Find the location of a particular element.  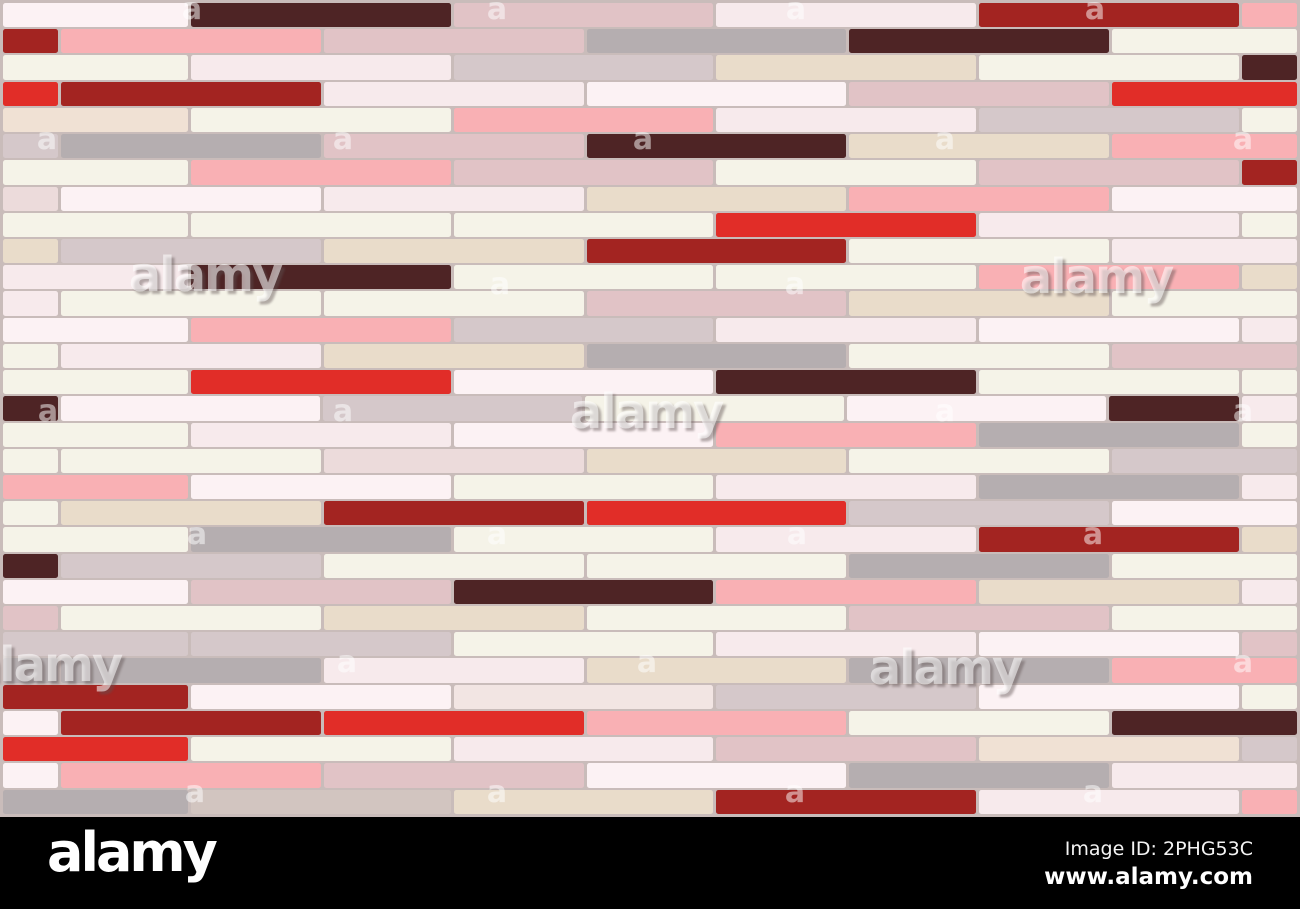

alamy-logo: alamy is located at coordinates (132, 852).